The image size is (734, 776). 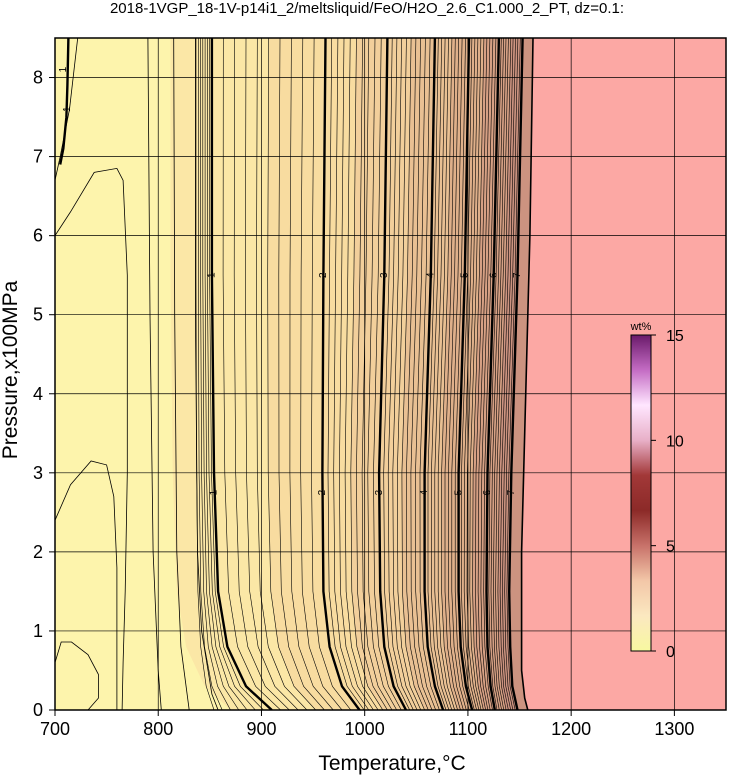 What do you see at coordinates (38, 315) in the screenshot?
I see `y-tick-label: 5` at bounding box center [38, 315].